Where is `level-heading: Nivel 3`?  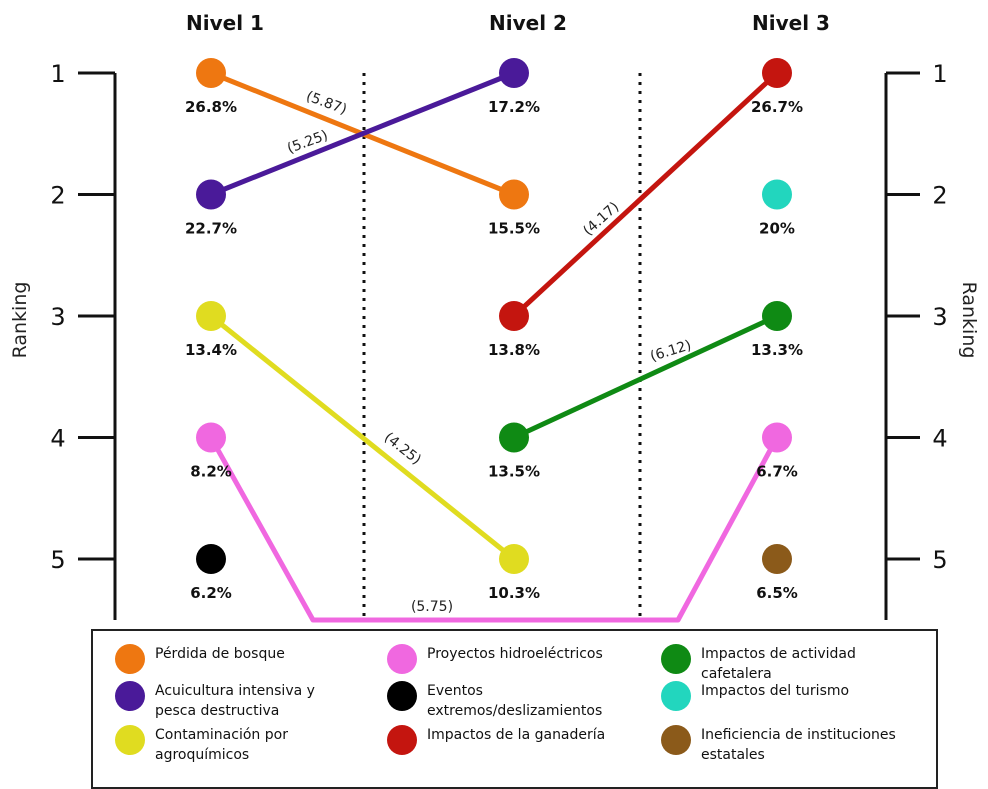 level-heading: Nivel 3 is located at coordinates (791, 23).